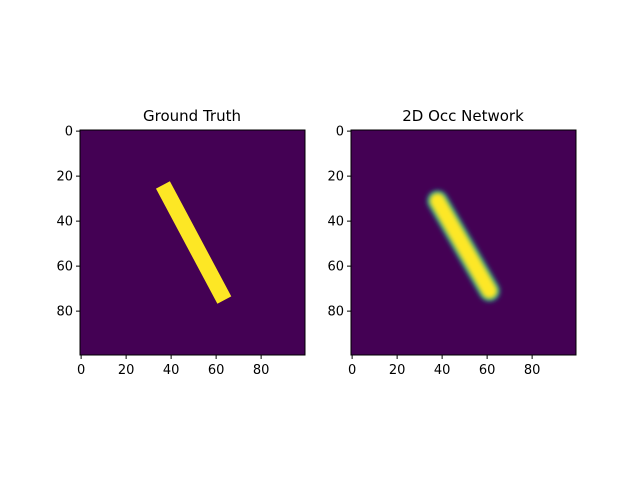 The image size is (640, 480). I want to click on panel-title: Ground Truth, so click(192, 116).